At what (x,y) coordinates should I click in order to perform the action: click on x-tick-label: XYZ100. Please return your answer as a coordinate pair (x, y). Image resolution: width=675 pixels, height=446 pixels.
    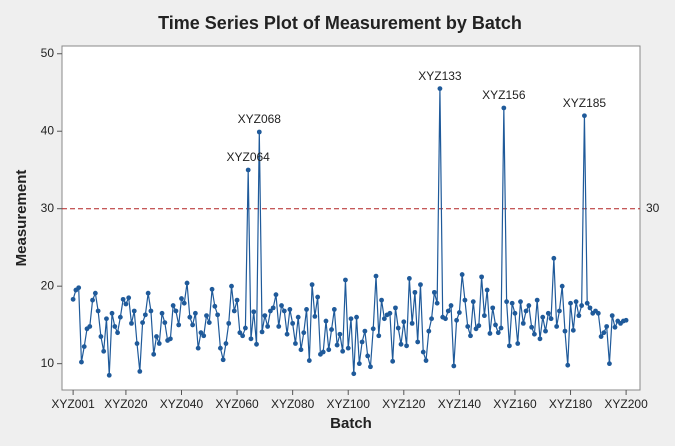
    Looking at the image, I should click on (349, 404).